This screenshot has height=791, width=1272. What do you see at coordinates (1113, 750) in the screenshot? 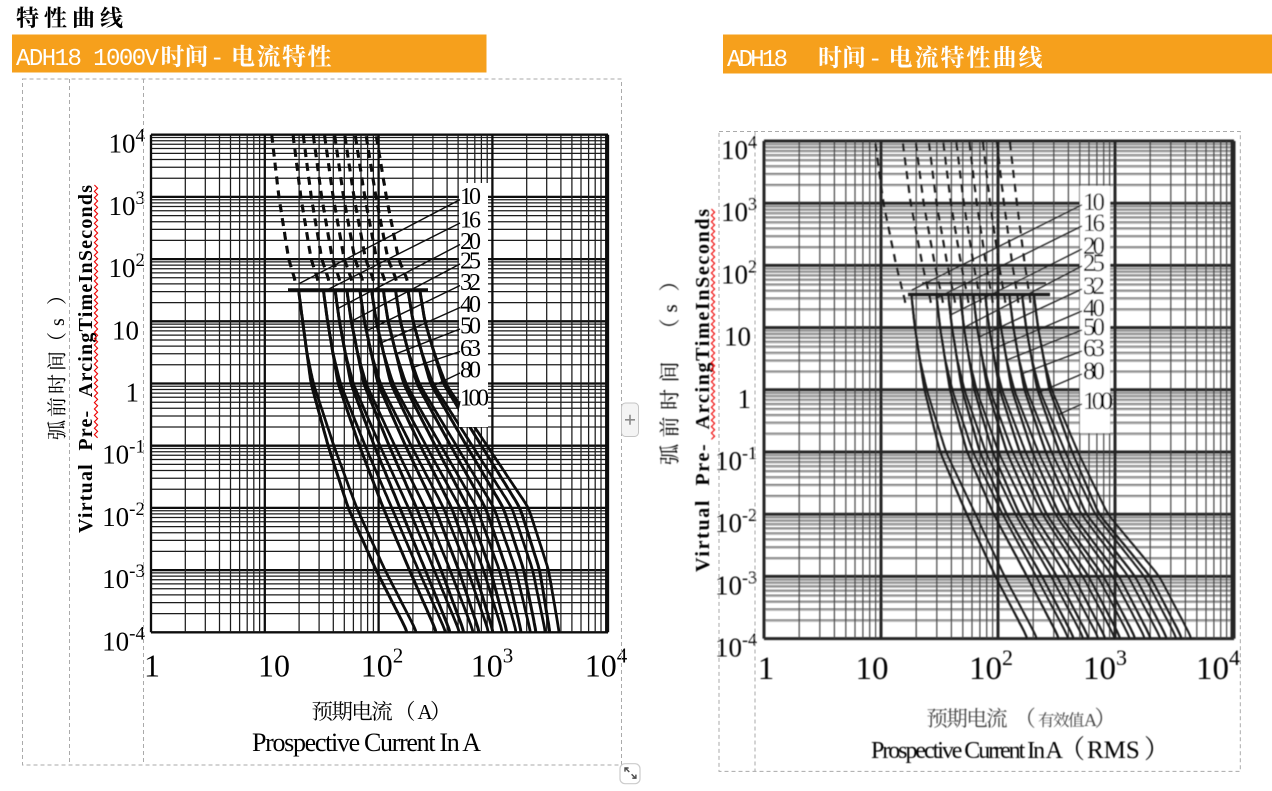
I see `svg-text: RMS` at bounding box center [1113, 750].